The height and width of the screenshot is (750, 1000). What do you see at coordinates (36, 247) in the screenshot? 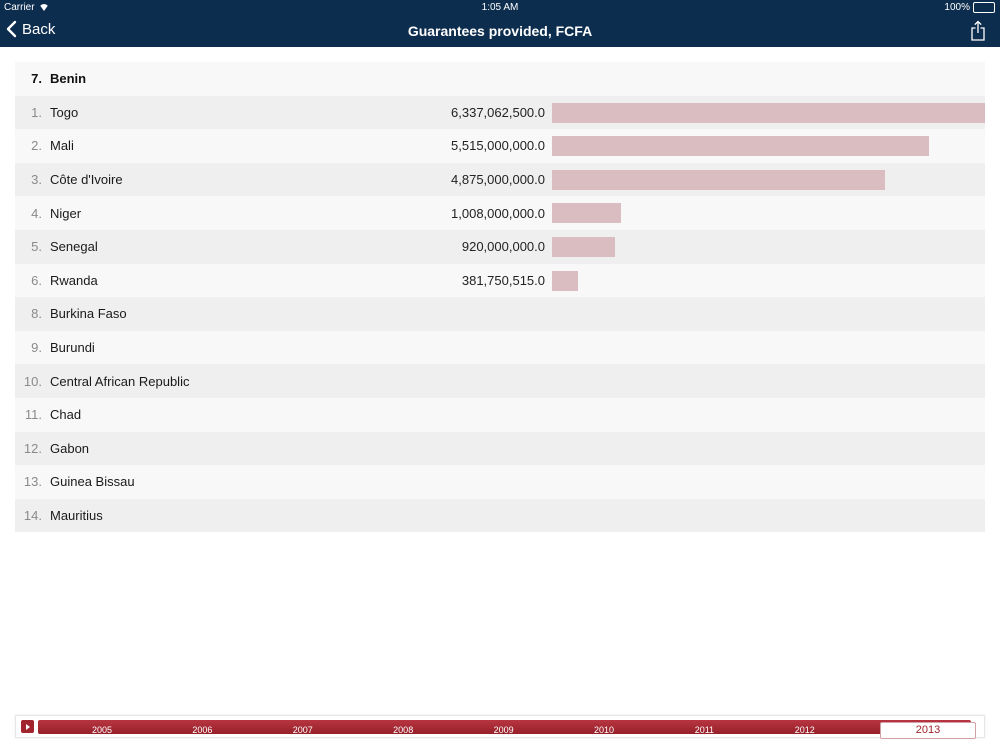
I see `rank-number: 5.` at bounding box center [36, 247].